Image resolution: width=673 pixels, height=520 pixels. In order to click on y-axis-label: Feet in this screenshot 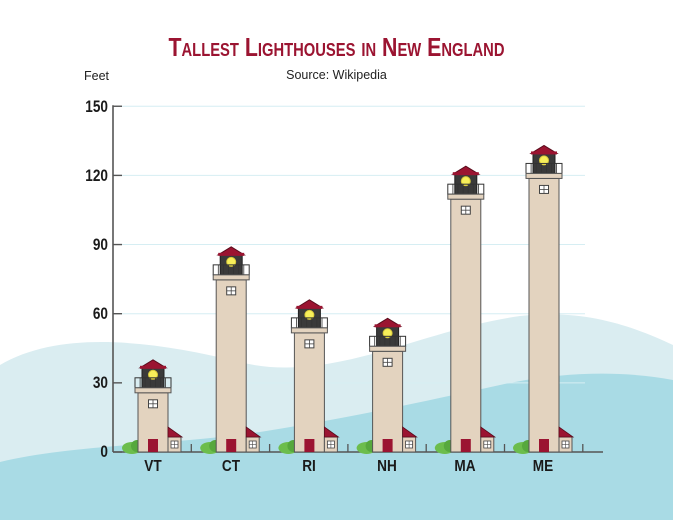, I will do `click(97, 76)`.